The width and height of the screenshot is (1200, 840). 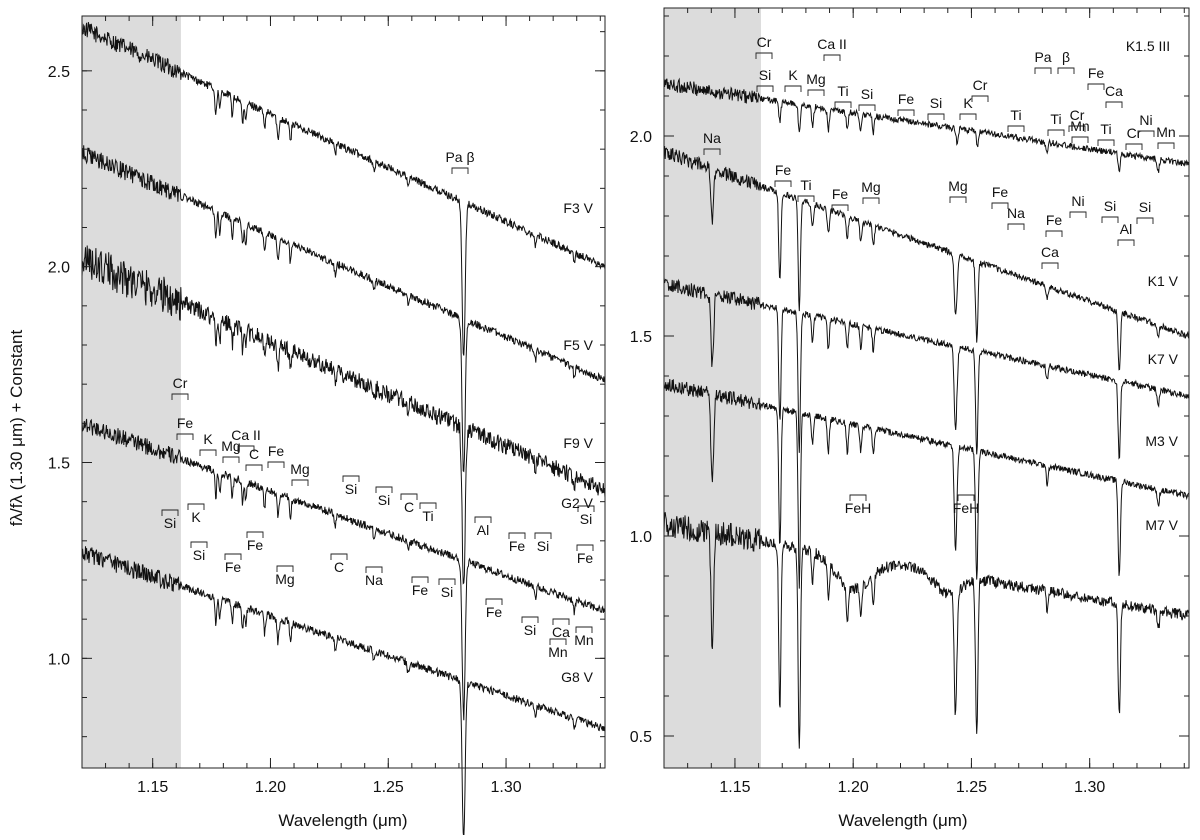 What do you see at coordinates (1148, 46) in the screenshot?
I see `series-label-k1-5-iii: K1.5 III` at bounding box center [1148, 46].